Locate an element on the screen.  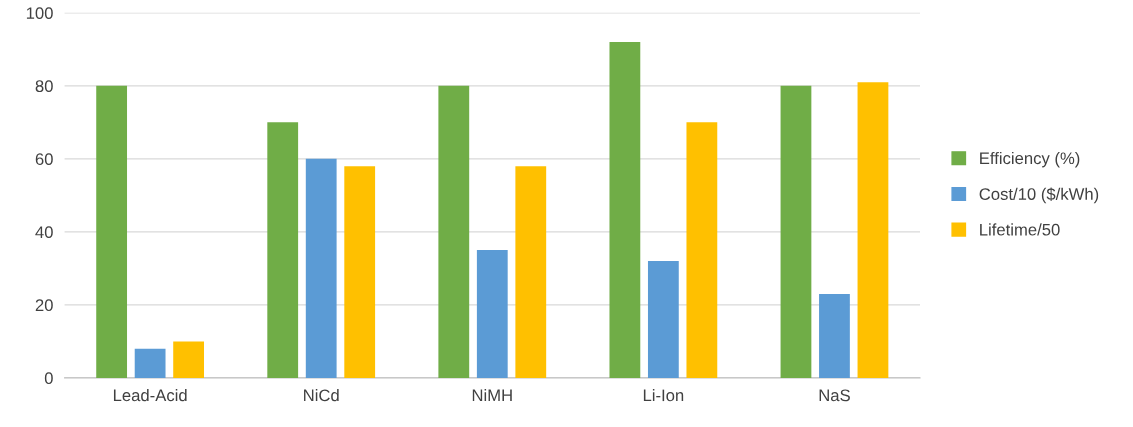
x-tick-label: Li-Ion is located at coordinates (663, 395).